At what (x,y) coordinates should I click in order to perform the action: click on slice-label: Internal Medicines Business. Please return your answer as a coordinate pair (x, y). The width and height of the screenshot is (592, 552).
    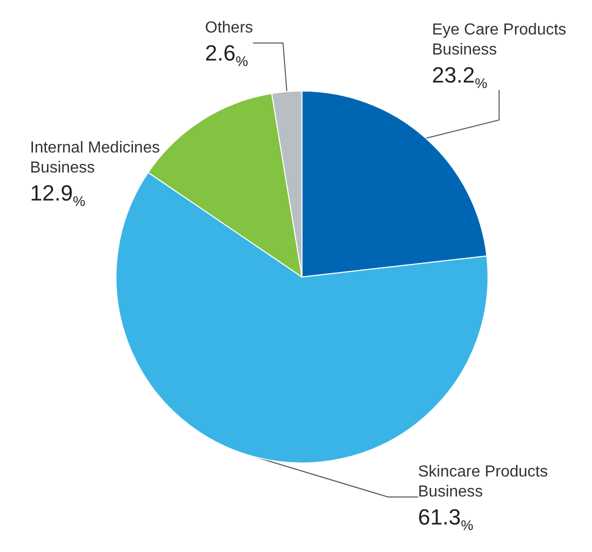
    Looking at the image, I should click on (95, 158).